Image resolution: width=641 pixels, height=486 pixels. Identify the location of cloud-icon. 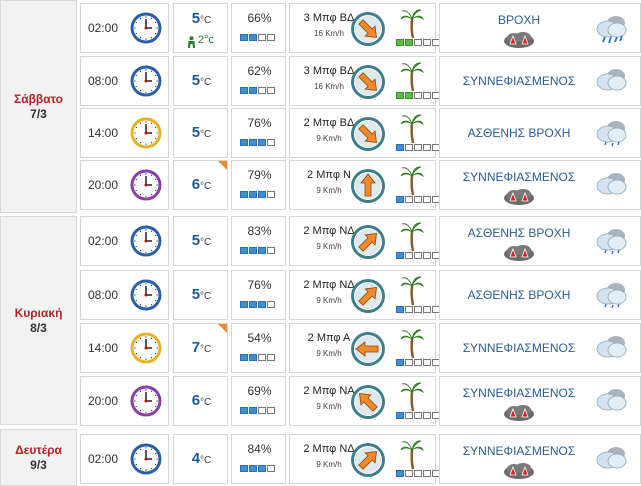
(612, 83).